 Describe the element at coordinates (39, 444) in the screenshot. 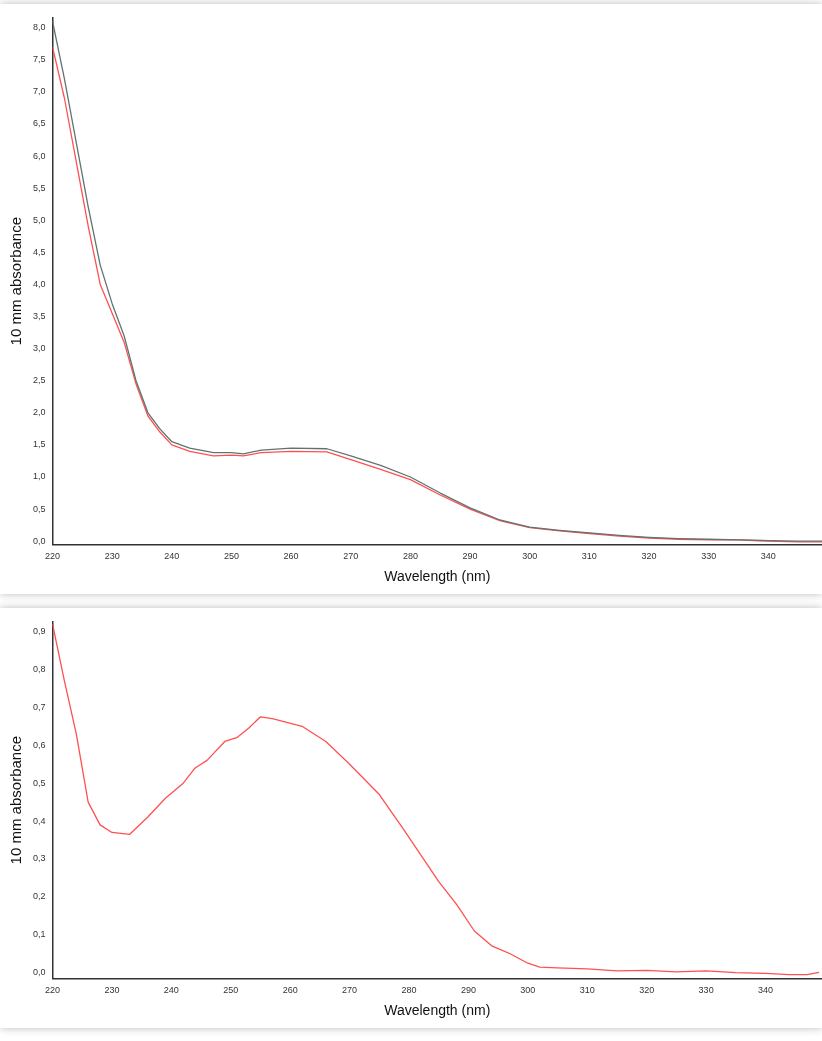

I see `y-tick-label: 1,5` at that location.